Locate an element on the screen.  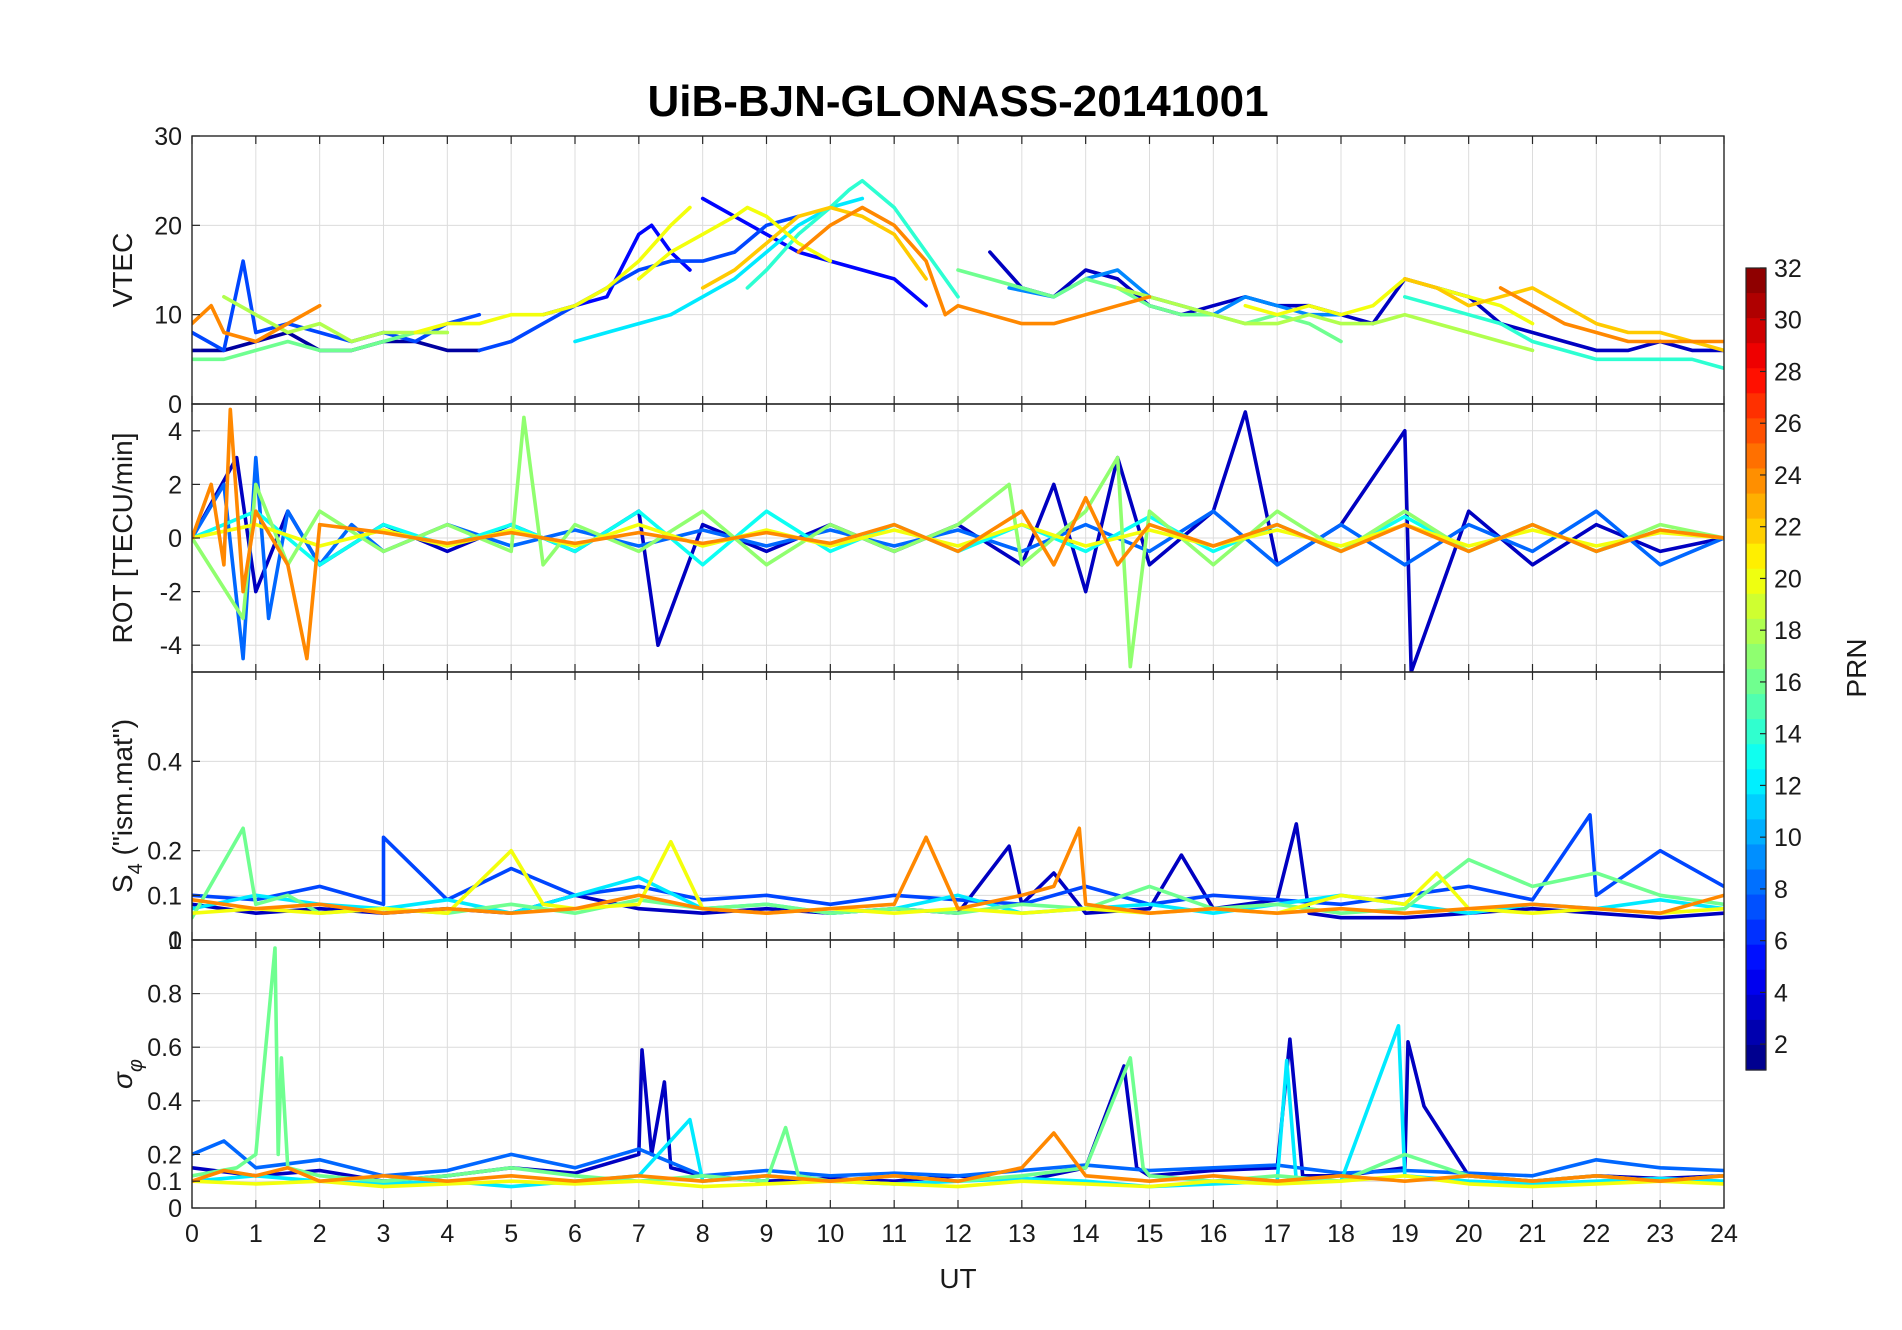
y-tick-label: 30 is located at coordinates (168, 137).